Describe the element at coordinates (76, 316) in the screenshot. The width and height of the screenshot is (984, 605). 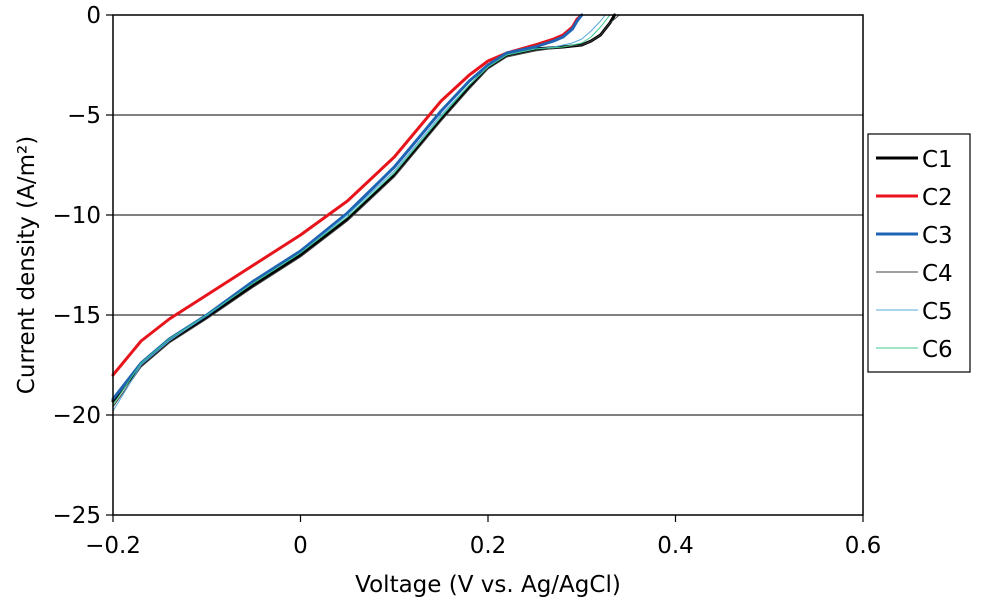
I see `y-tick-label: −15` at that location.